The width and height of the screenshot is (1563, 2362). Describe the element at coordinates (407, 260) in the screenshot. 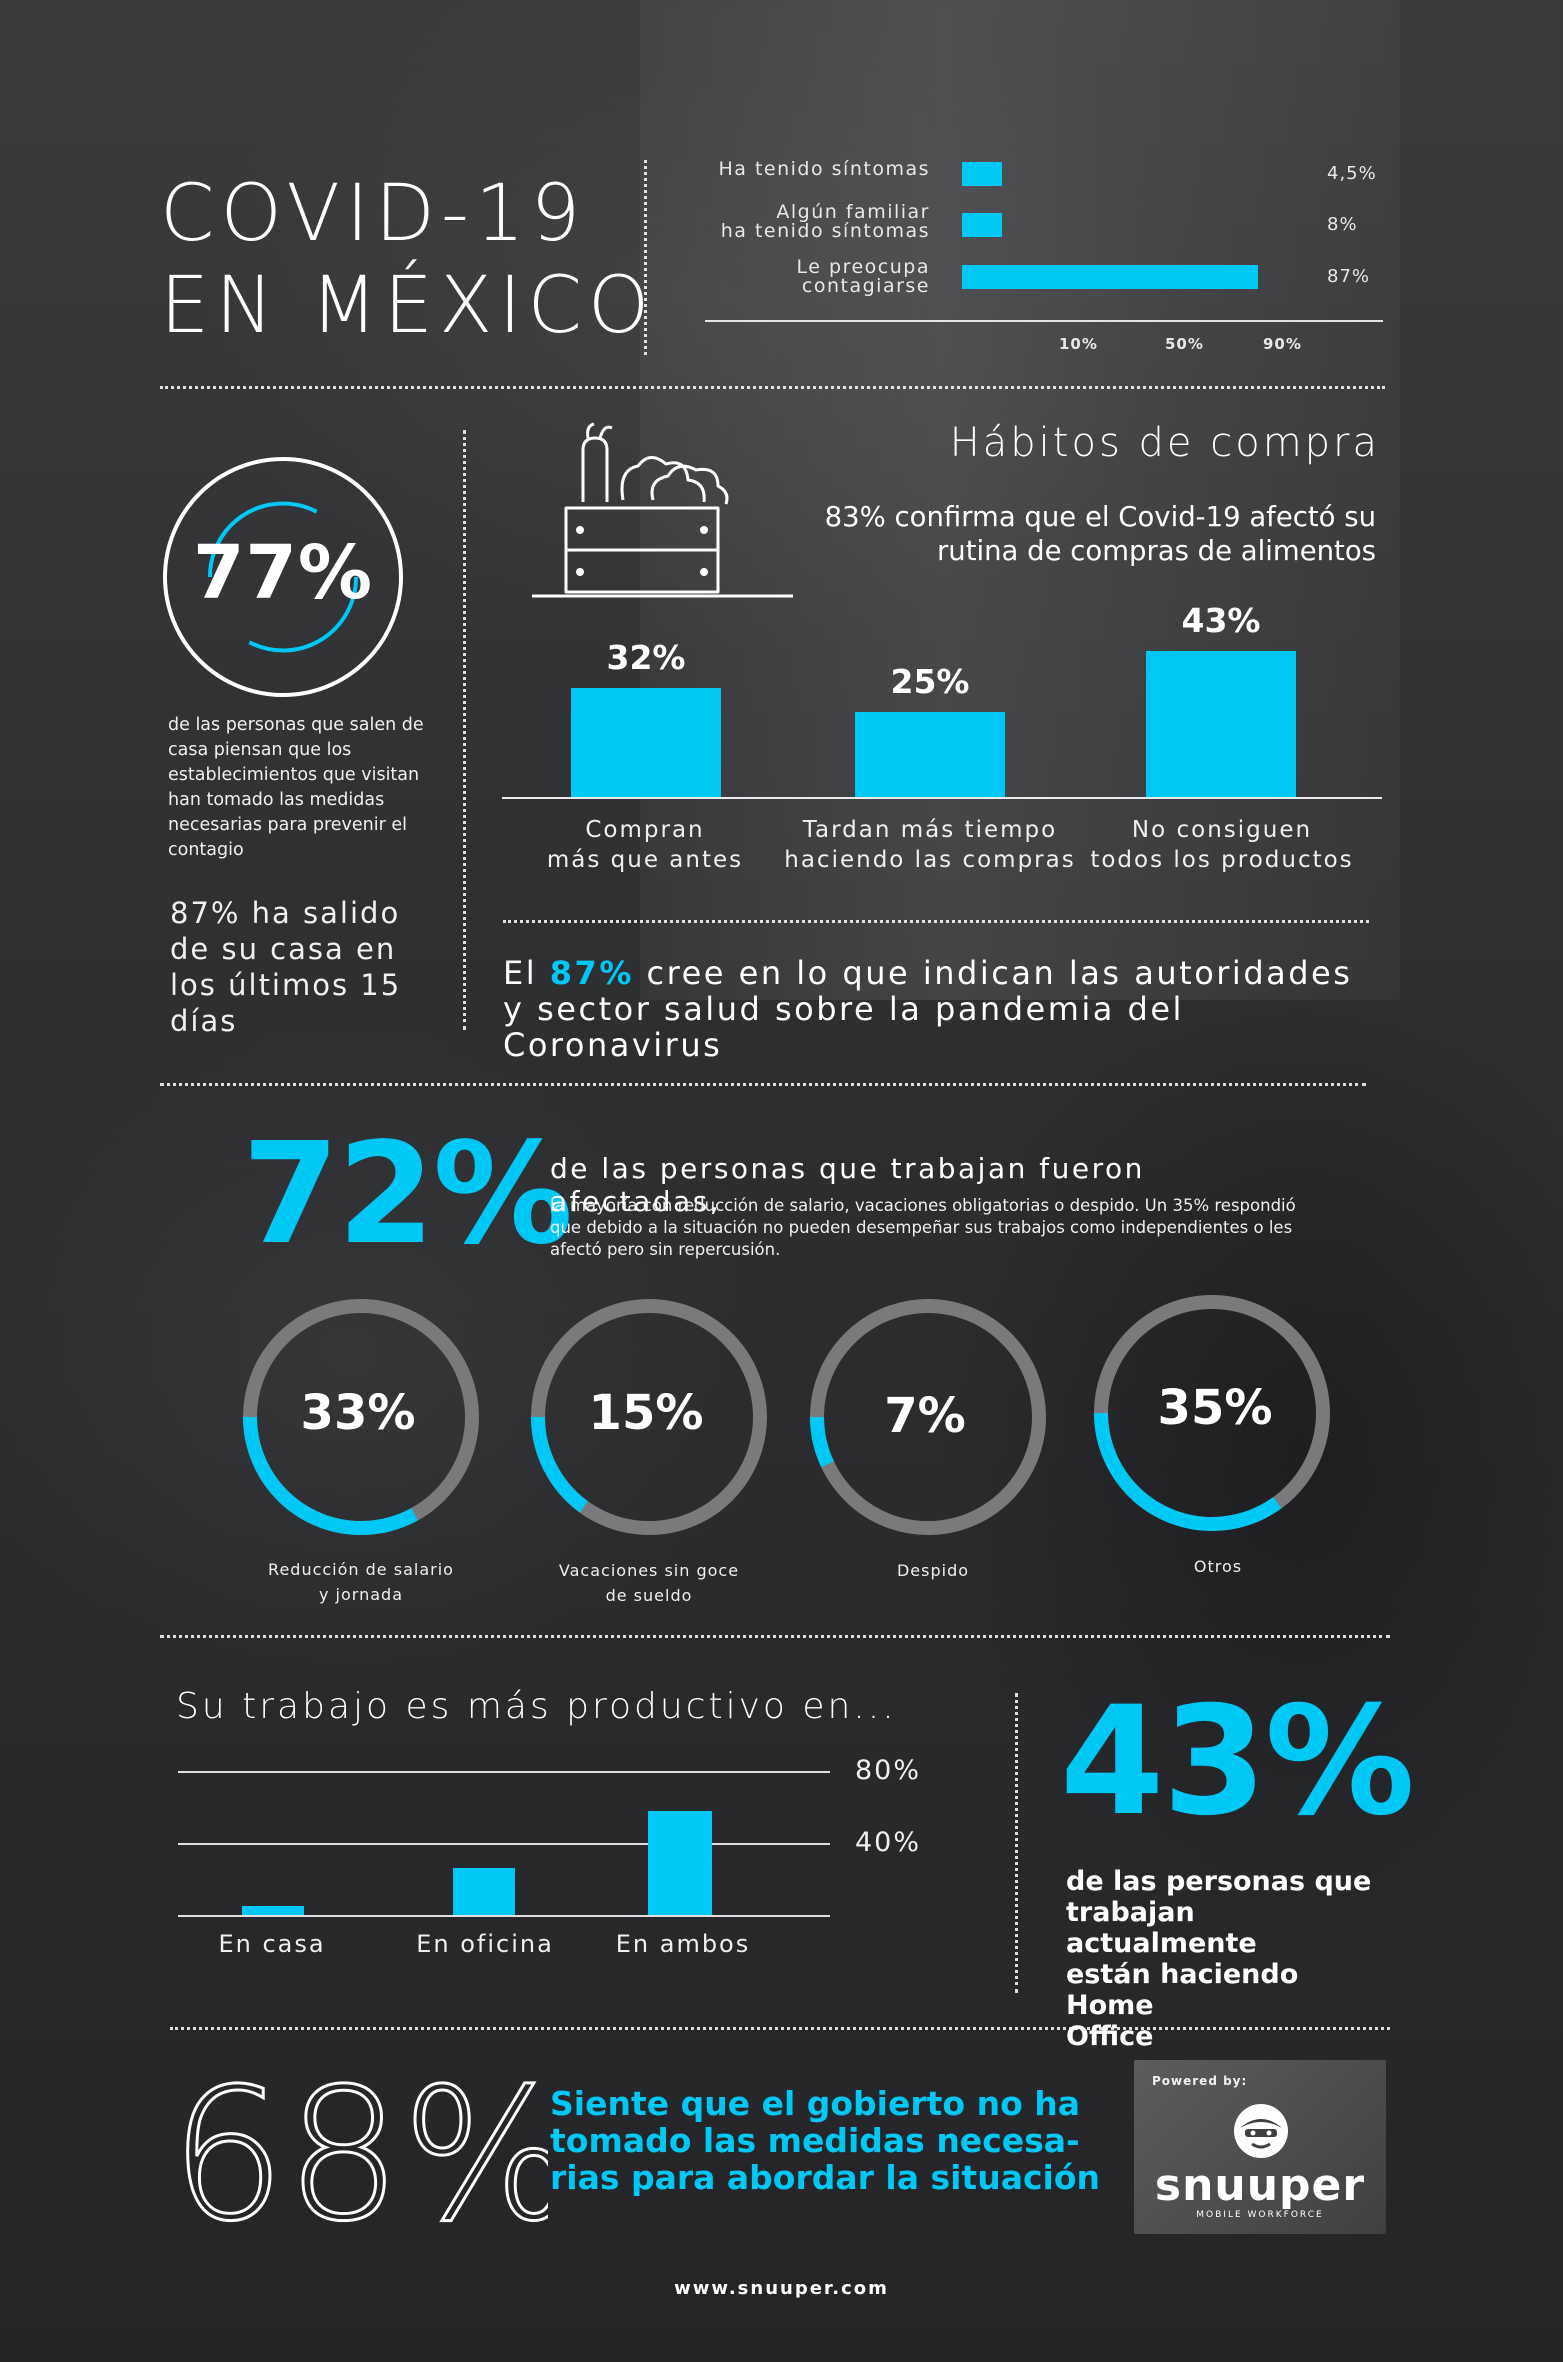

I see `page-title: COVID-19 EN MÉXICO` at that location.